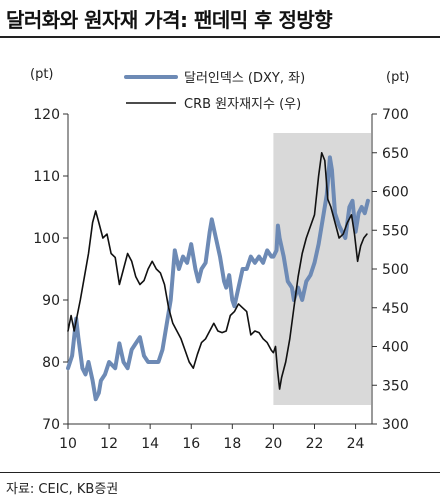  I want to click on right-tick-label: 450, so click(395, 309).